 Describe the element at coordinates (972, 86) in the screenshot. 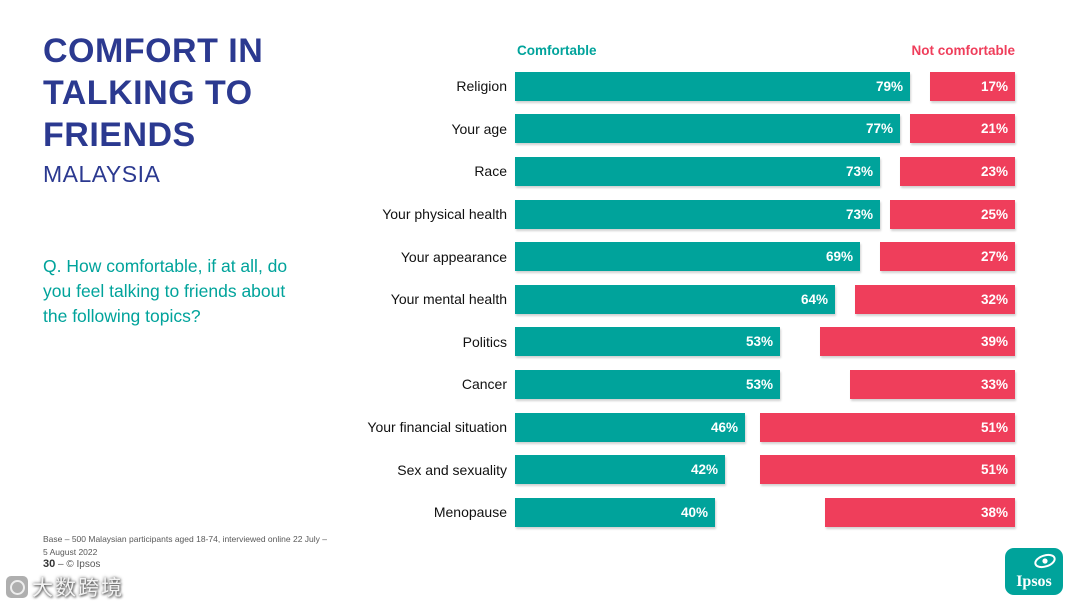

I see `not-comfortable-bar: 17%` at that location.